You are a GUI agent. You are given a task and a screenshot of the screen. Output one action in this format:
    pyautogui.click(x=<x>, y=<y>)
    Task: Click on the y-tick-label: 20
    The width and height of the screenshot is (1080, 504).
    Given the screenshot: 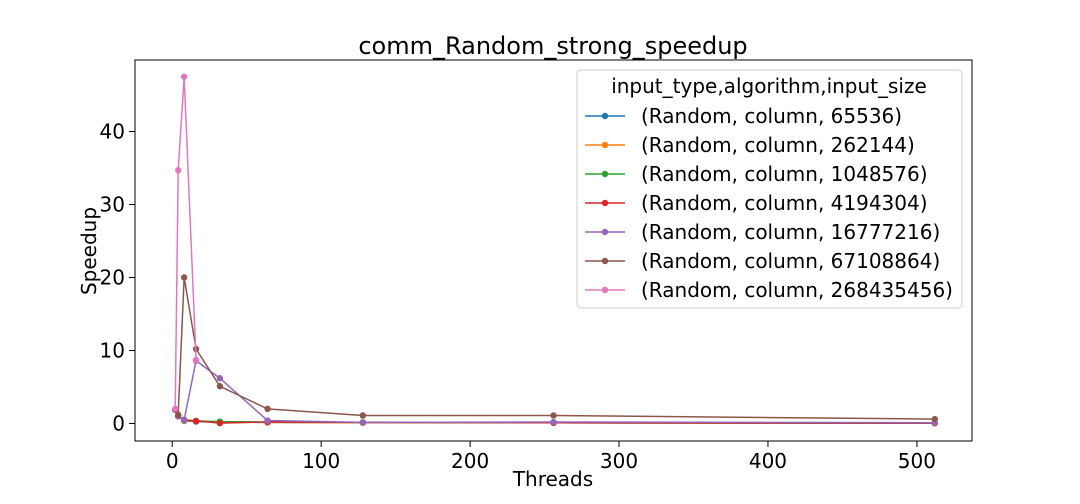 What is the action you would take?
    pyautogui.click(x=112, y=278)
    